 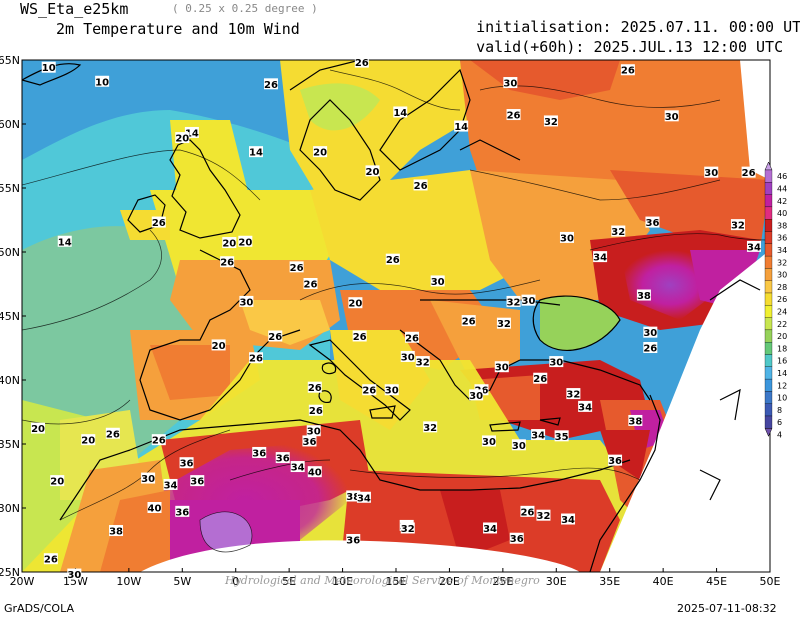 I want to click on colorbar-label: 34, so click(x=782, y=250).